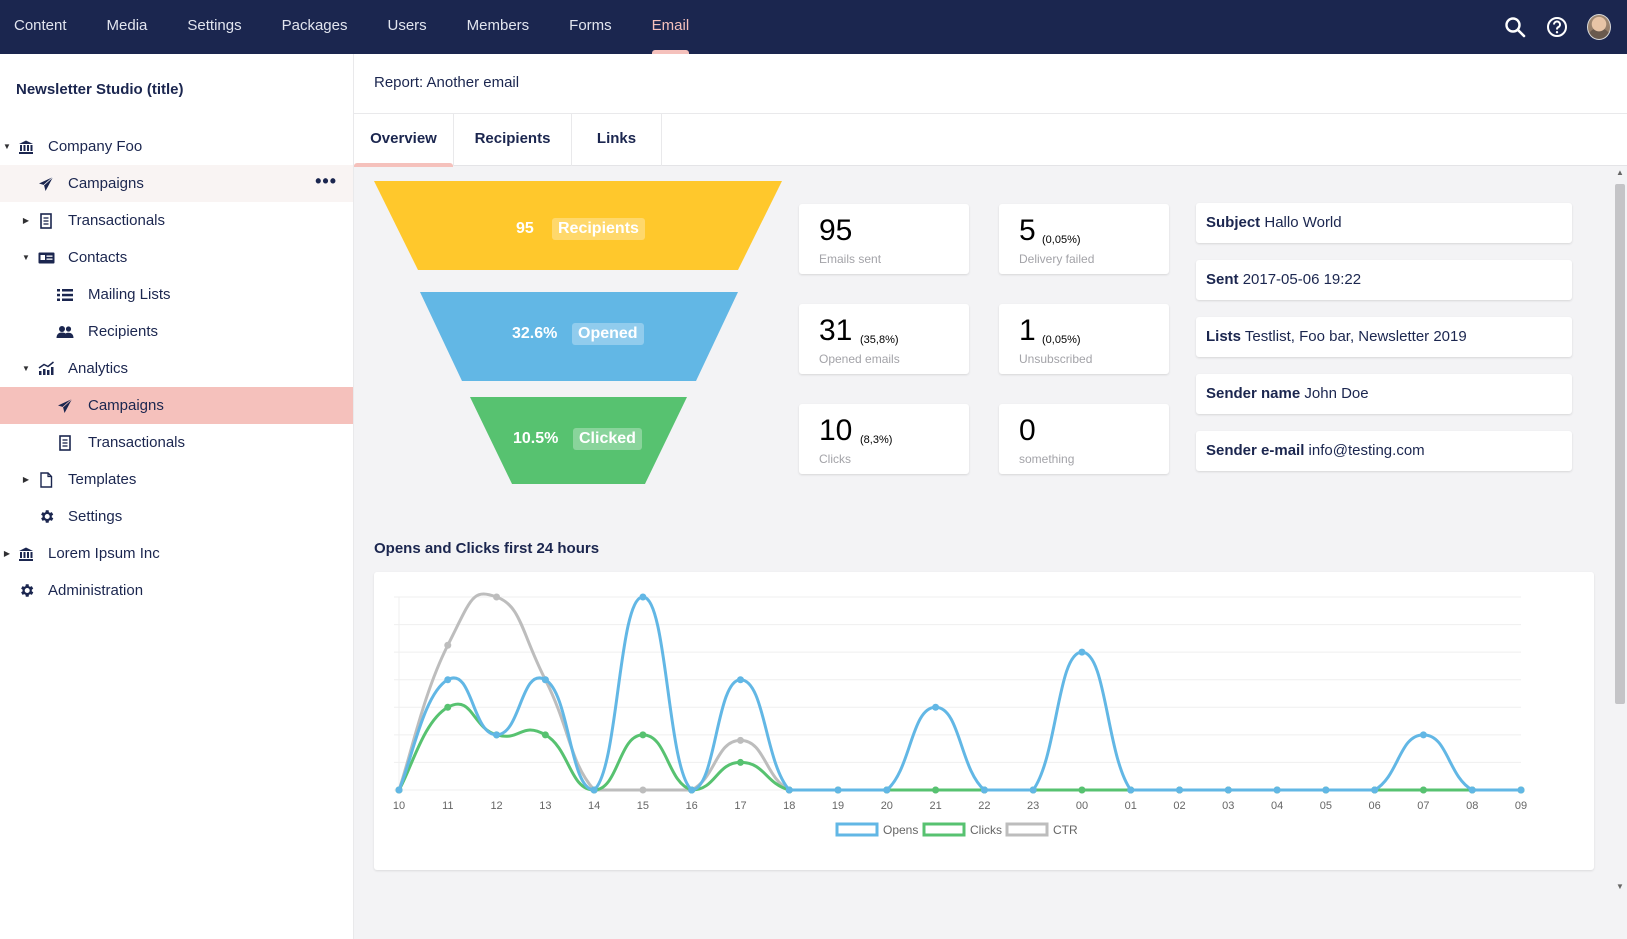 Image resolution: width=1627 pixels, height=939 pixels. Describe the element at coordinates (176, 405) in the screenshot. I see `sidebar-item-analytics-campaigns: Campaigns` at that location.